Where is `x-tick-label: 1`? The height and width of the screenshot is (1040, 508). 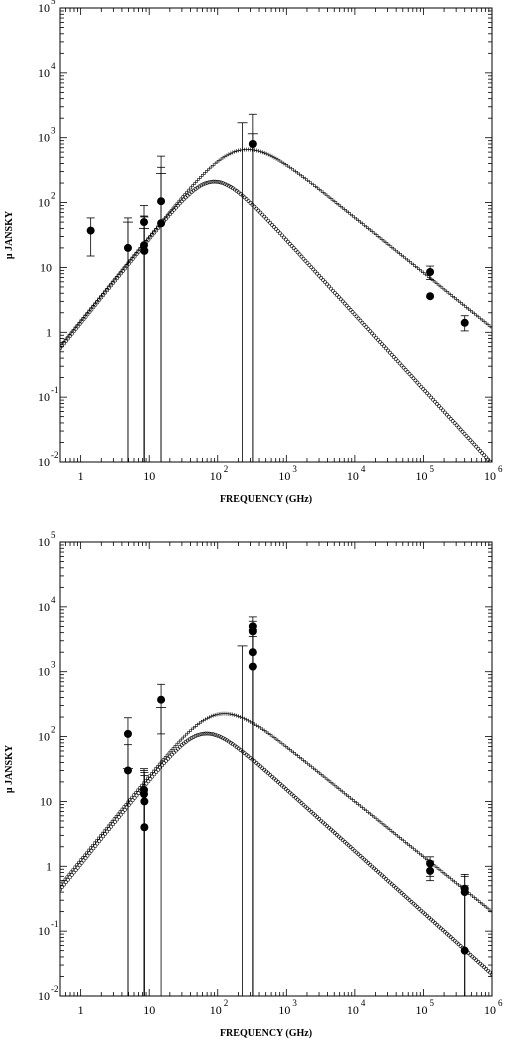
x-tick-label: 1 is located at coordinates (81, 1010).